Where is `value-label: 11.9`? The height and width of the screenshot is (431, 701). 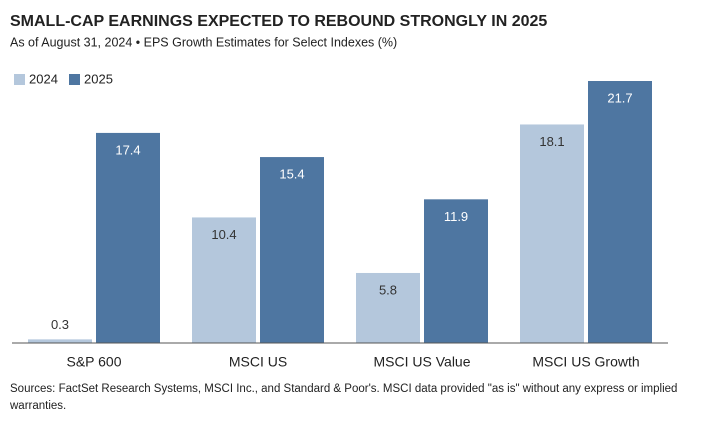 value-label: 11.9 is located at coordinates (456, 216).